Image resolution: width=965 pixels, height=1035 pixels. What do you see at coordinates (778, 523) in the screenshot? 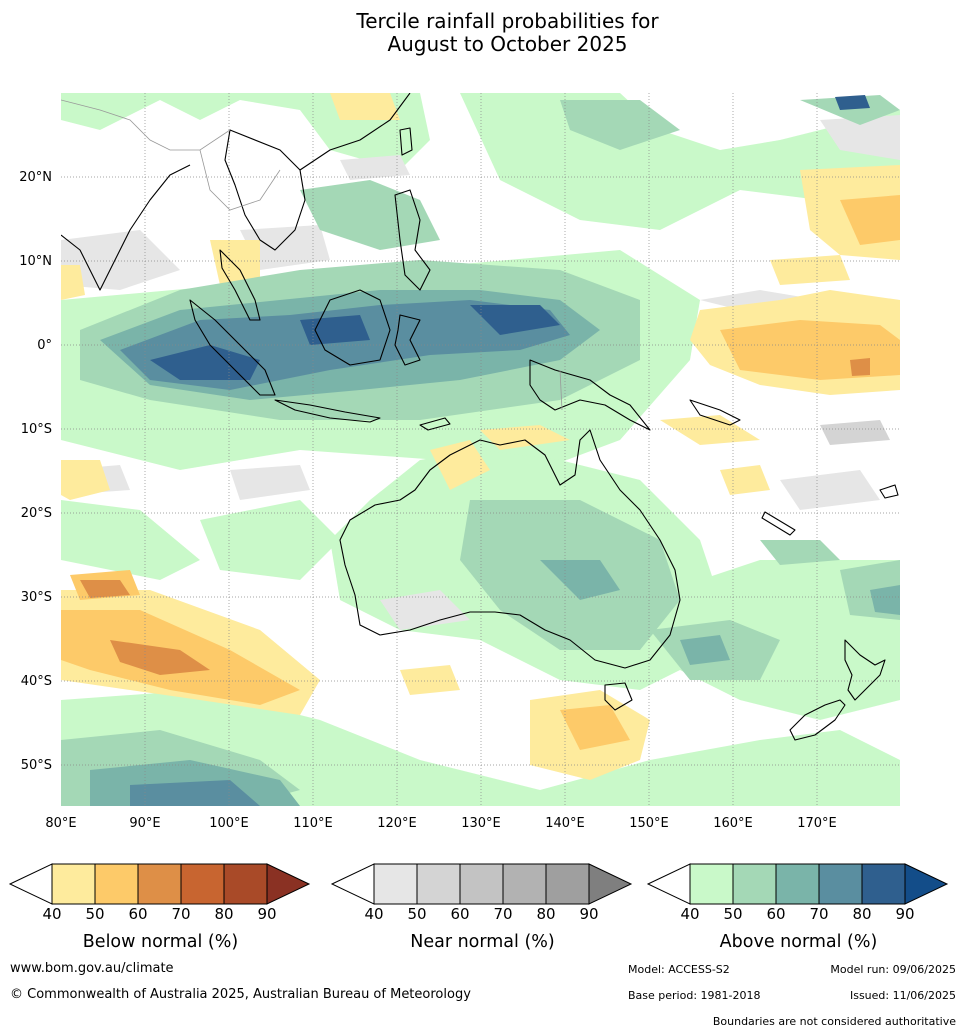
I see `new-caledonia-coastline` at bounding box center [778, 523].